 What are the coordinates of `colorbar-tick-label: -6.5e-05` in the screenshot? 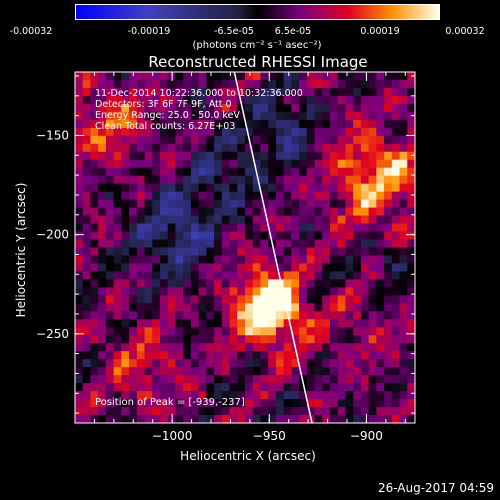 It's located at (234, 31).